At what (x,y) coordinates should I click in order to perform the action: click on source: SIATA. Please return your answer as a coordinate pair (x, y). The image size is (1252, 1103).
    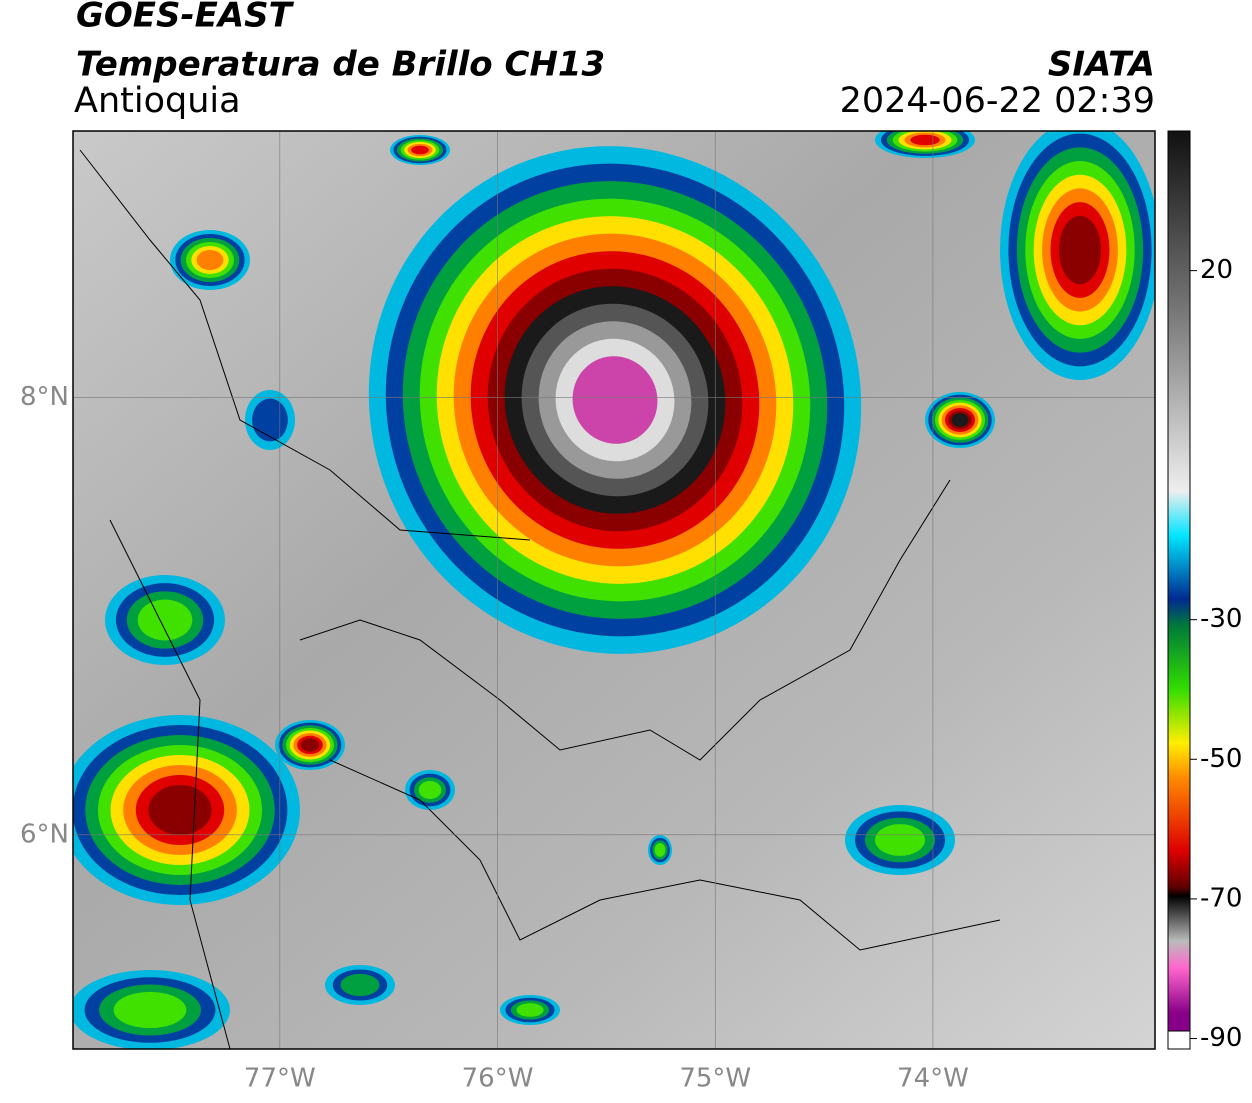
    Looking at the image, I should click on (1101, 65).